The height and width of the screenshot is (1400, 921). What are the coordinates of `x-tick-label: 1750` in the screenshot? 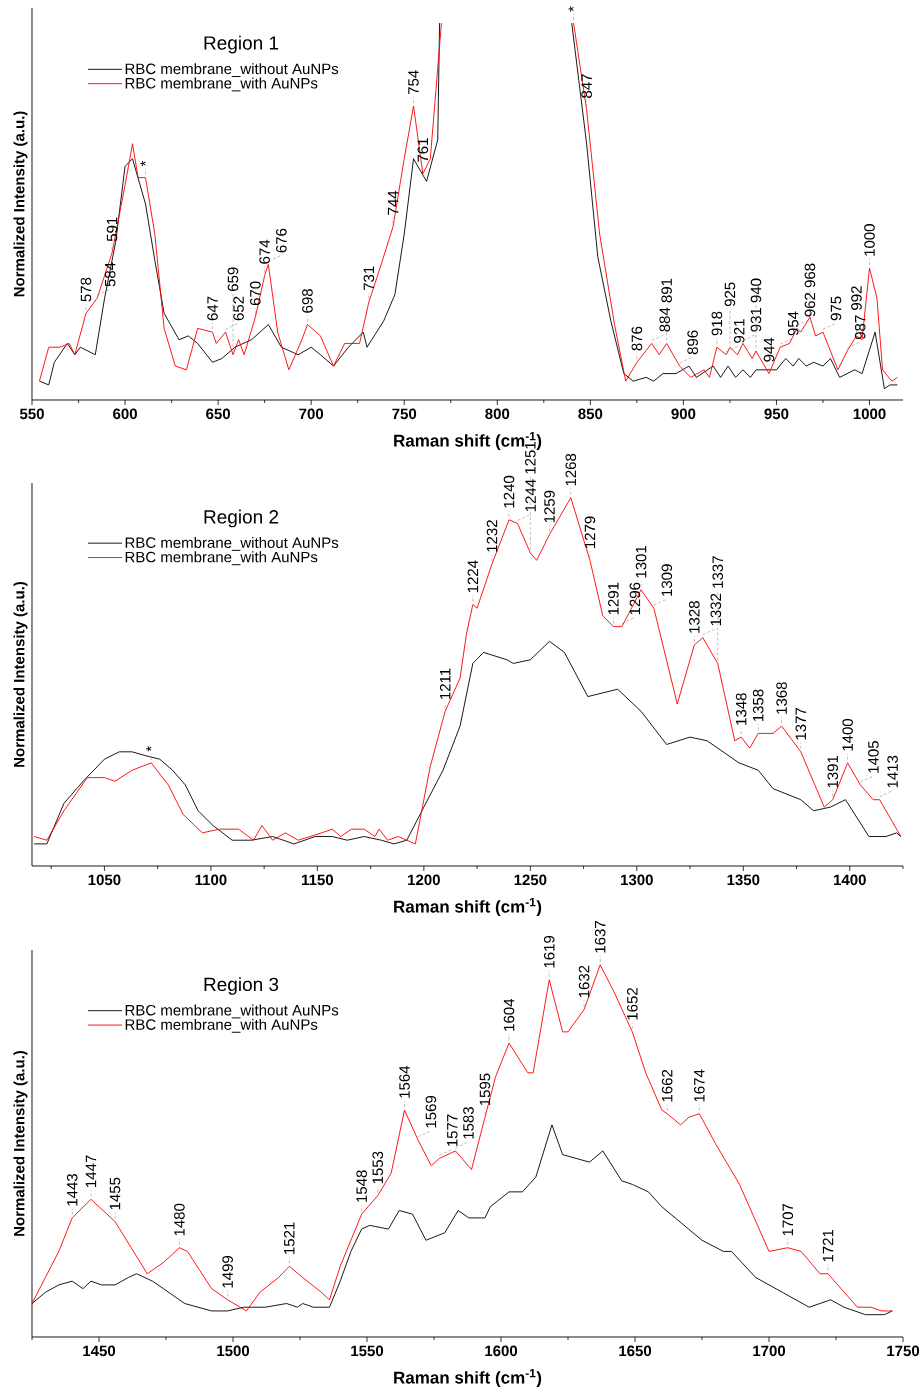 It's located at (903, 1351).